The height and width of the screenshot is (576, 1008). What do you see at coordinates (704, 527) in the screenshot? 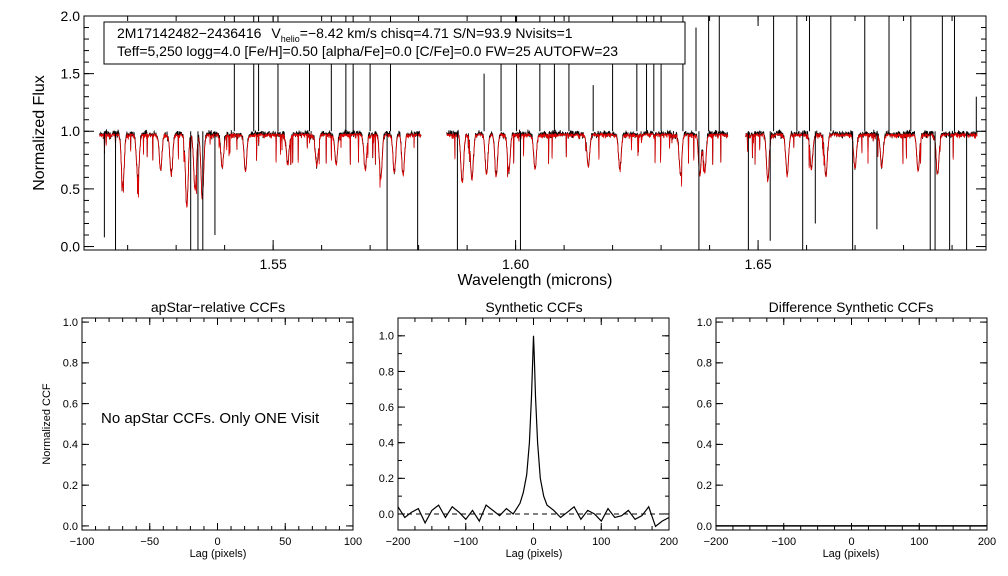
I see `difference-ccf-ytick-label: 0.0` at bounding box center [704, 527].